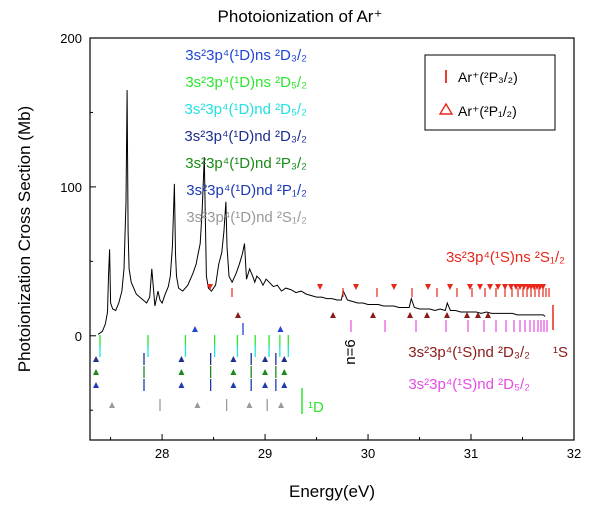  I want to click on label-1s-nd-2d32: 3s²3p⁴(¹S)nd ²D₃/₂, so click(469, 352).